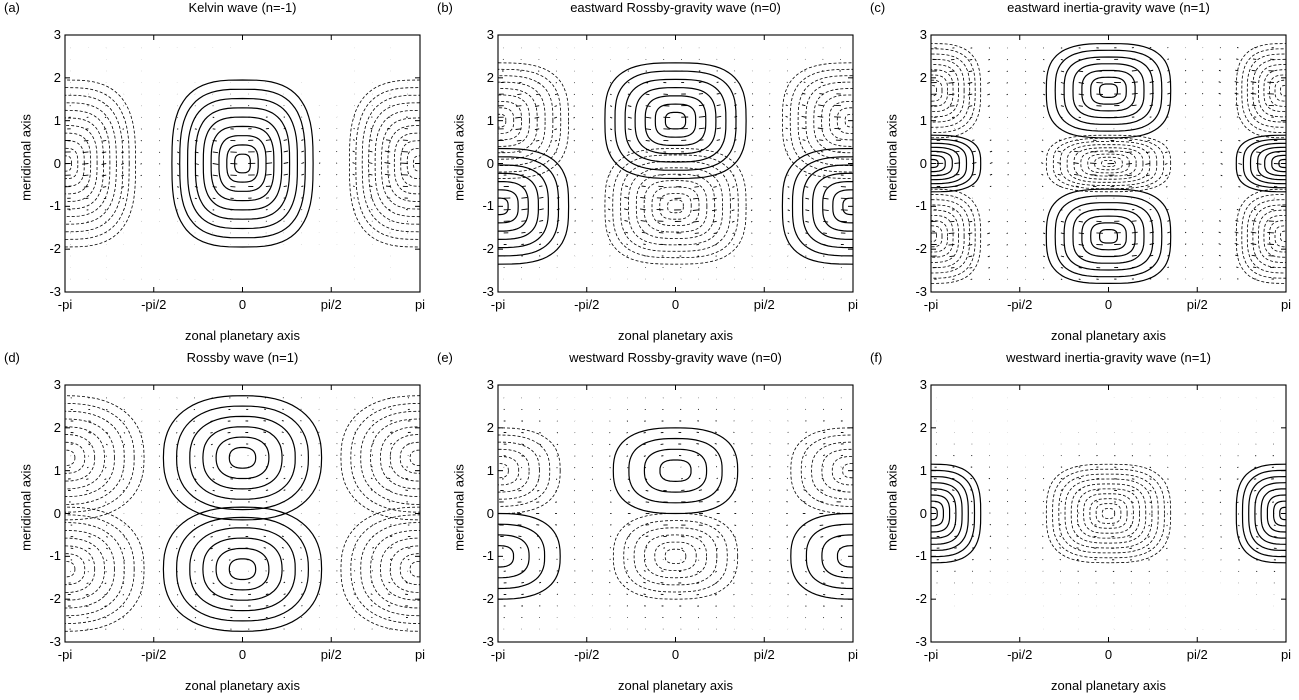 Image resolution: width=1299 pixels, height=700 pixels. Describe the element at coordinates (923, 427) in the screenshot. I see `y-tick-label: 2` at that location.